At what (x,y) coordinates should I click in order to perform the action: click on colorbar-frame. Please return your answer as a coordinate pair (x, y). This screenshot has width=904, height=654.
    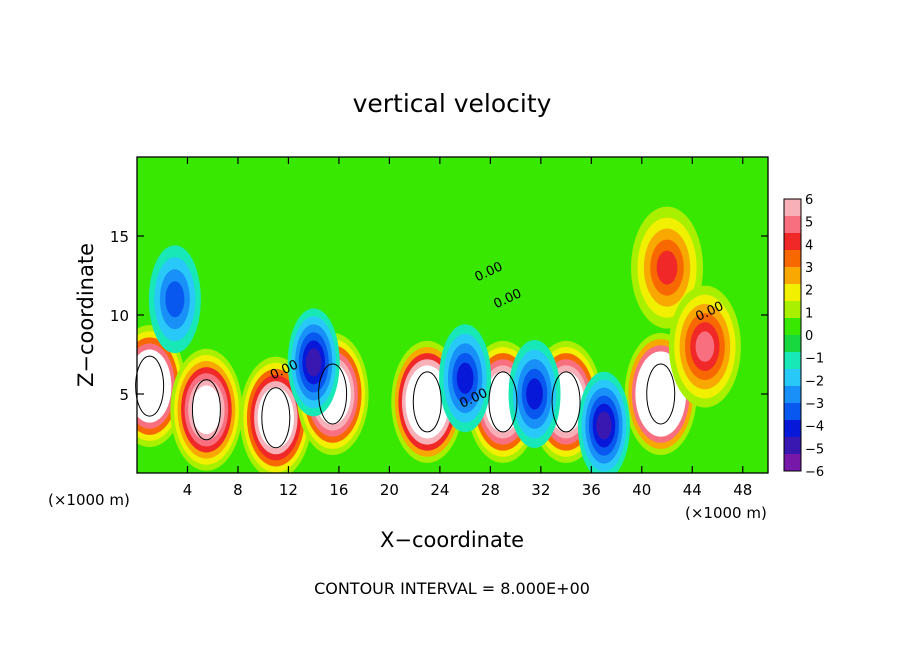
    Looking at the image, I should click on (792, 335).